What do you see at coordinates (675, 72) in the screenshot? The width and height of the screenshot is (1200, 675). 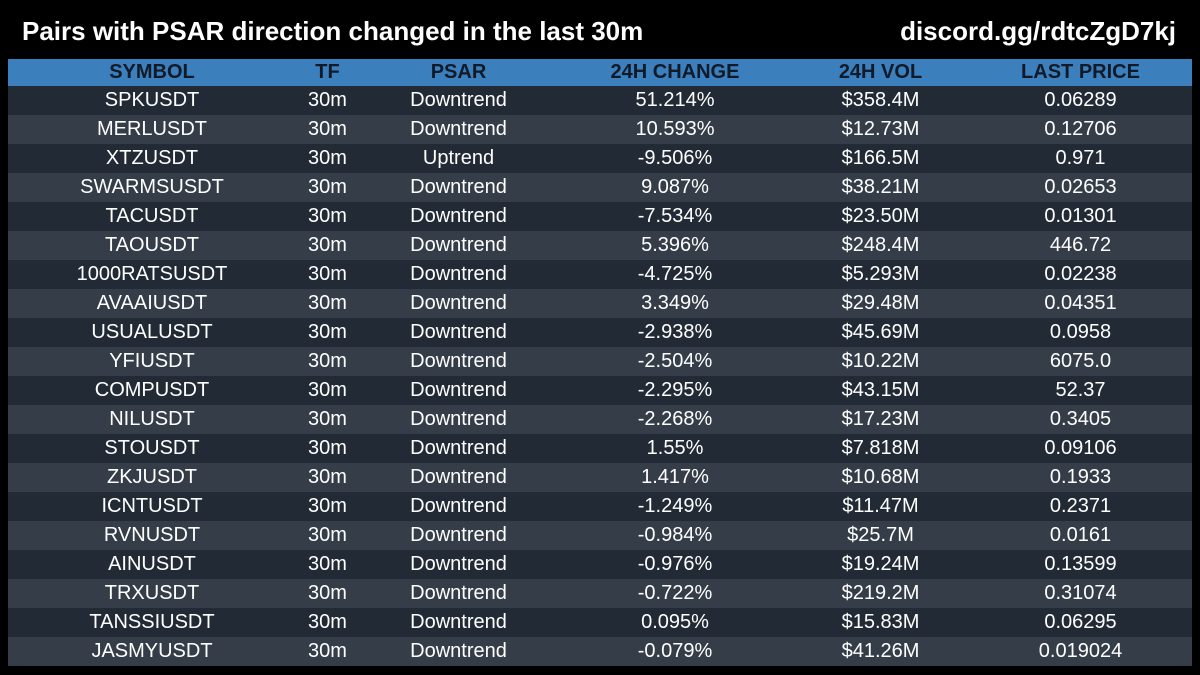 I see `column-header-24h-change: 24H CHANGE` at bounding box center [675, 72].